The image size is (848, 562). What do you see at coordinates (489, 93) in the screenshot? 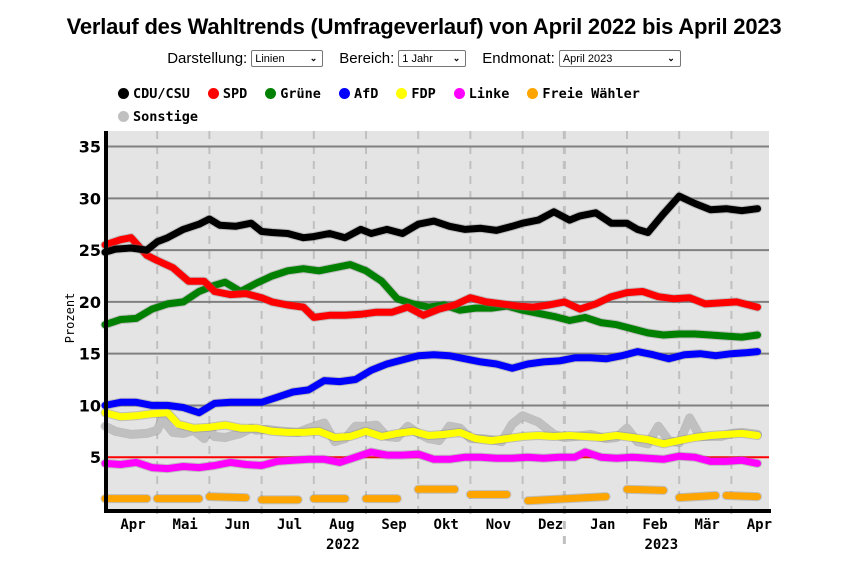
I see `legend-label: Linke` at bounding box center [489, 93].